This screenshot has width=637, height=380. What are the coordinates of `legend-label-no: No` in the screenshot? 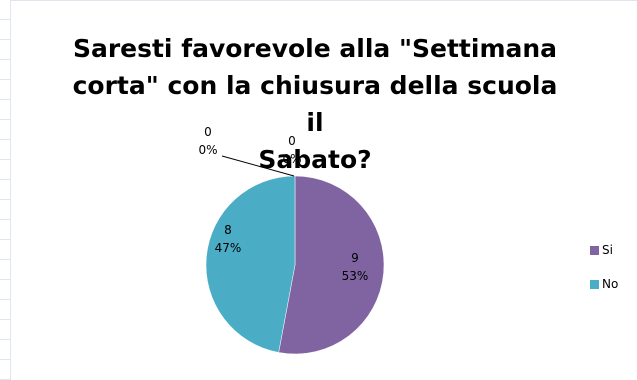 It's located at (610, 284).